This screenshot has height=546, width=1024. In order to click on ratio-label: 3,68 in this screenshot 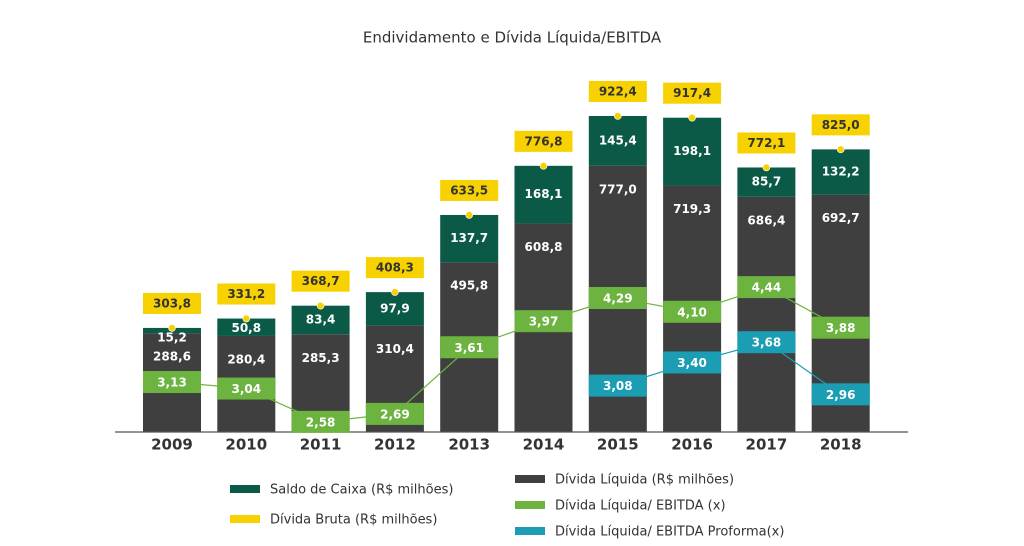, I will do `click(767, 343)`.